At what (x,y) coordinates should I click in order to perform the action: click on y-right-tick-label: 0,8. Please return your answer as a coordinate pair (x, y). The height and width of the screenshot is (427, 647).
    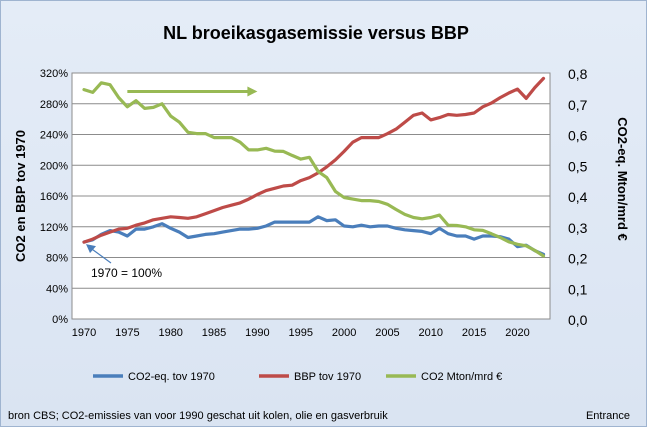
    Looking at the image, I should click on (578, 74).